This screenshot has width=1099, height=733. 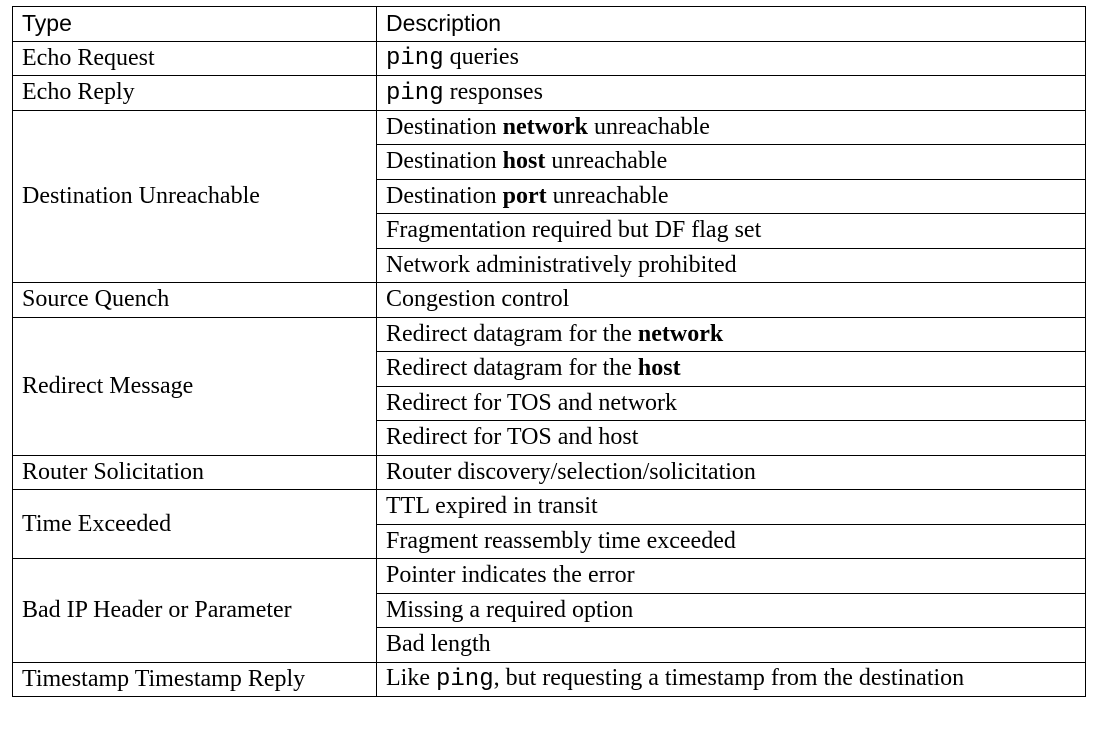 What do you see at coordinates (510, 575) in the screenshot?
I see `description-text: Pointer indicates the error` at bounding box center [510, 575].